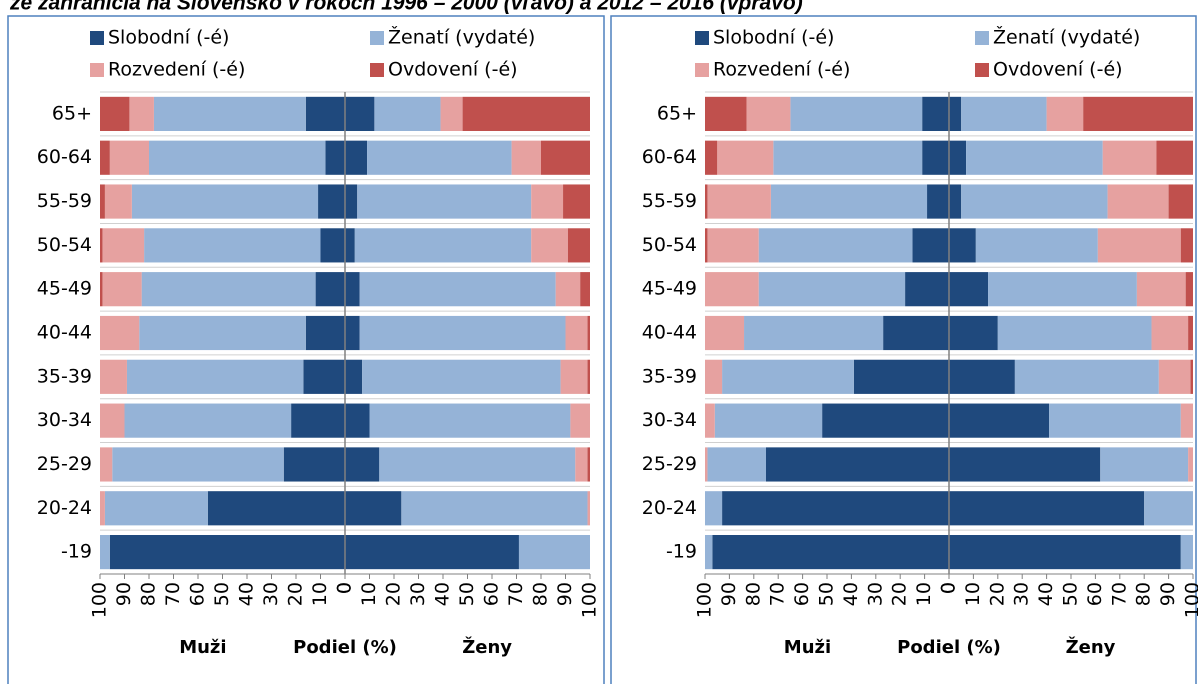 This screenshot has height=684, width=1198. Describe the element at coordinates (76, 552) in the screenshot. I see `y-tick-label: -19` at that location.